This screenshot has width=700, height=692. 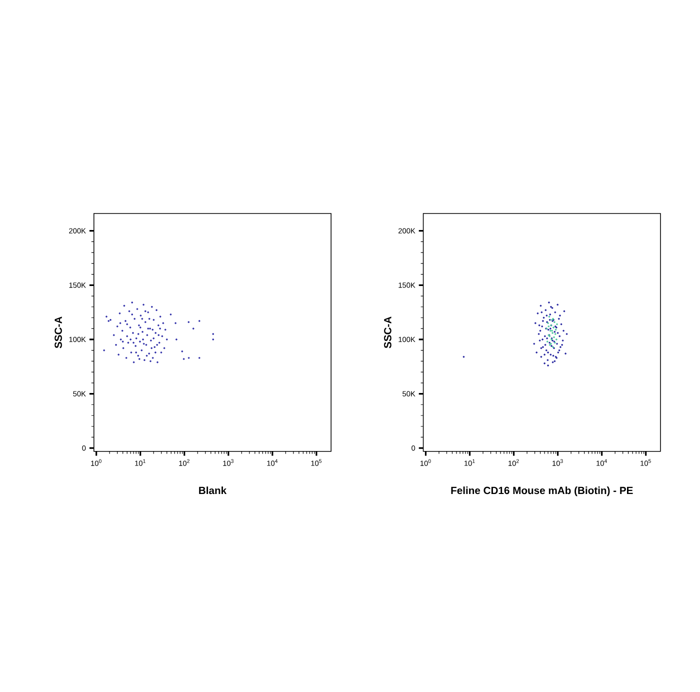 I want to click on y-axis-title: SSC-A, so click(x=388, y=332).